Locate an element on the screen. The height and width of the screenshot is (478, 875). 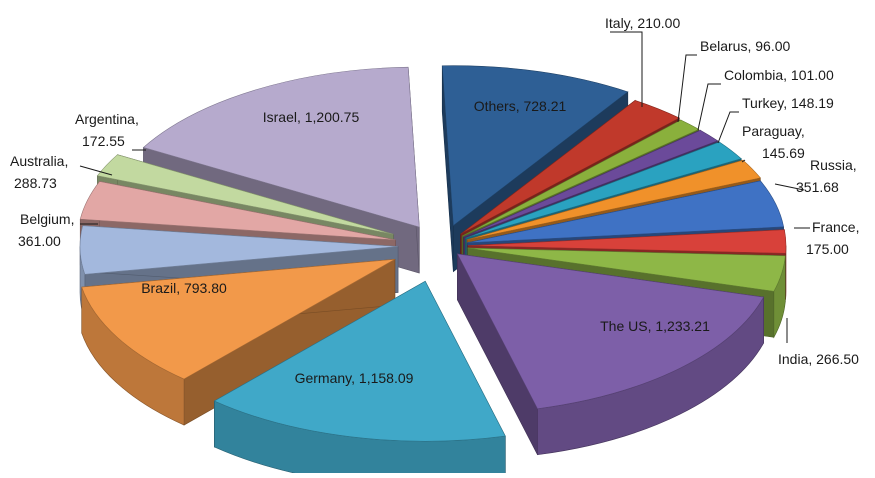
data-label-line-russia-0: Russia, is located at coordinates (833, 165).